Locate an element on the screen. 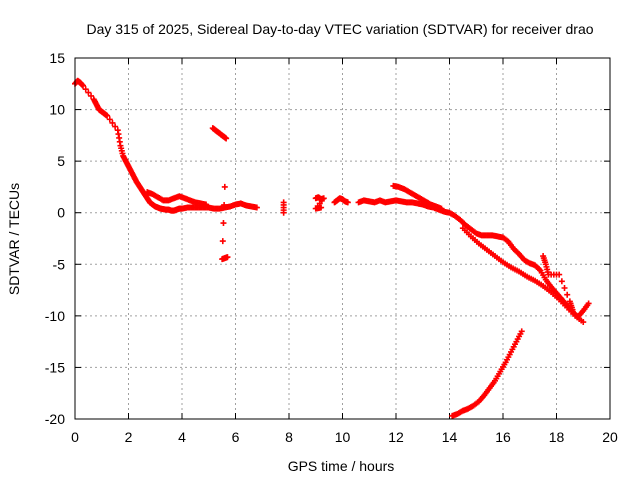 This screenshot has height=480, width=640. x-tick-label: 6 is located at coordinates (236, 437).